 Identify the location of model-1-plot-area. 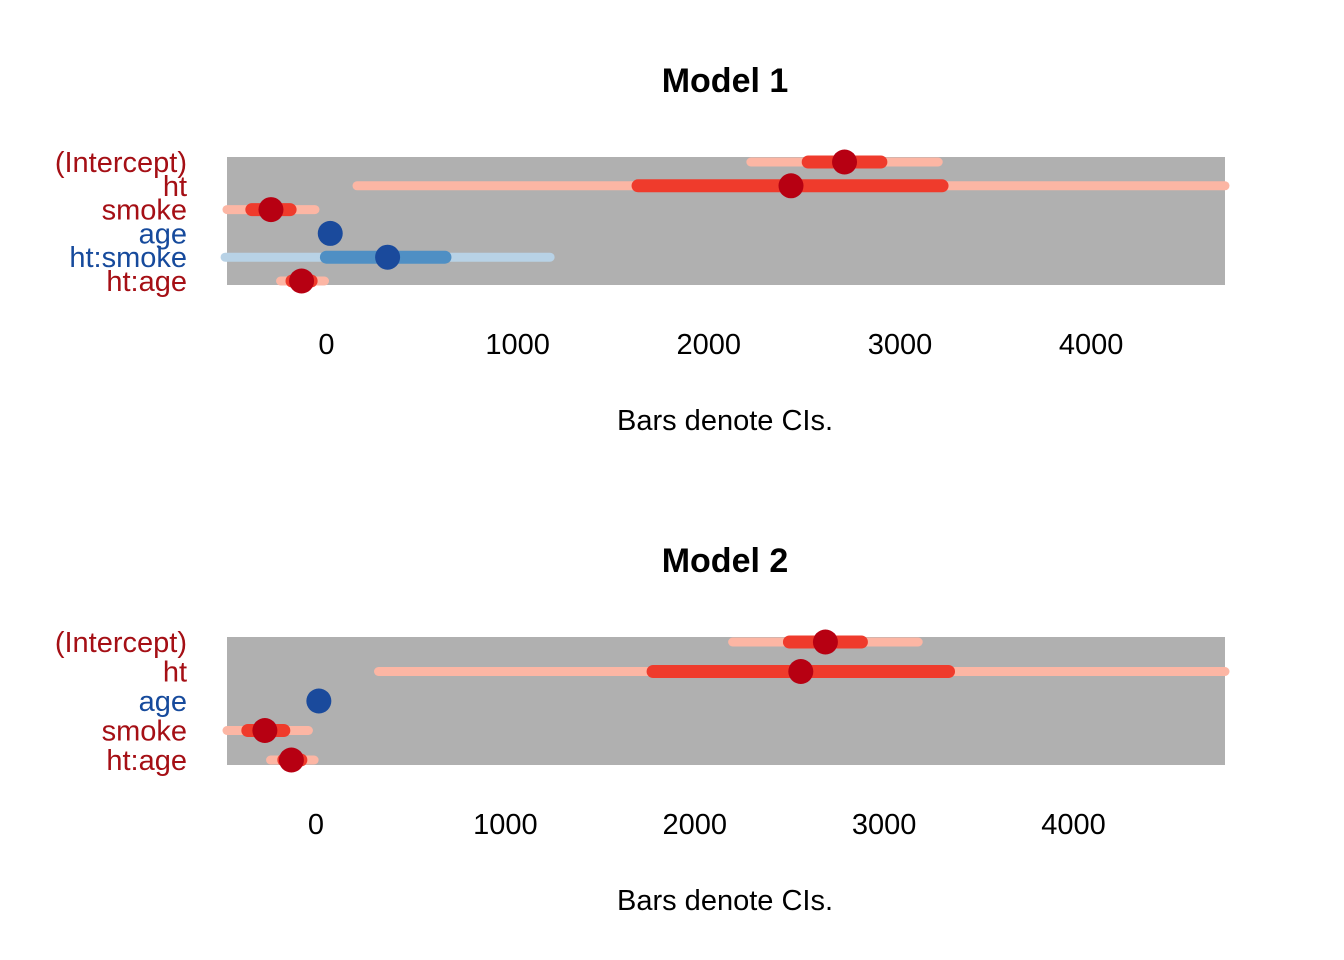
(726, 221).